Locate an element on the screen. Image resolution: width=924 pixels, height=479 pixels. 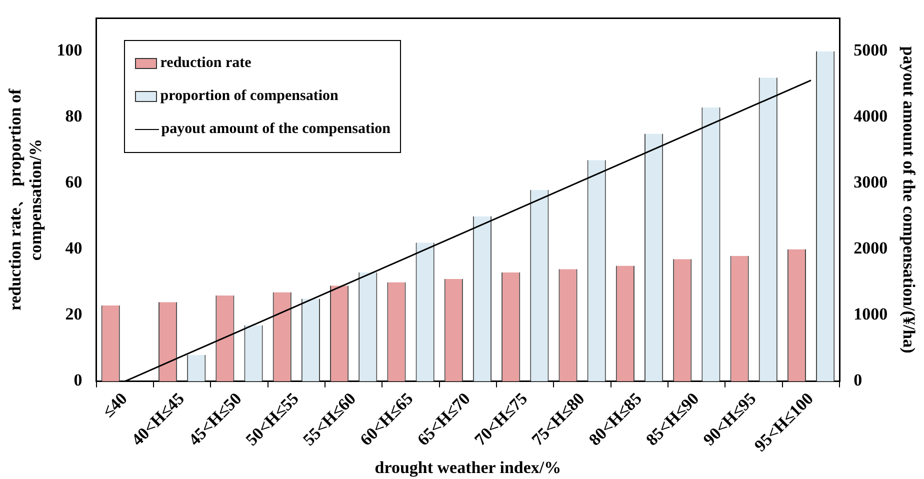
x-tick-label: ≤40 is located at coordinates (114, 405).